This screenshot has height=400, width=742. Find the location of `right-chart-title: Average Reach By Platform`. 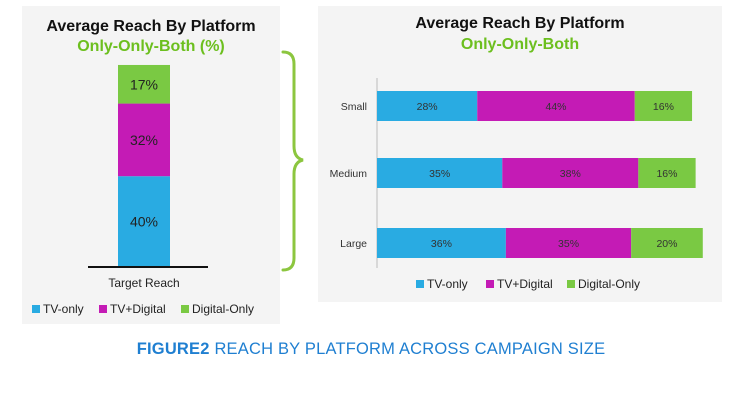

right-chart-title: Average Reach By Platform is located at coordinates (520, 23).